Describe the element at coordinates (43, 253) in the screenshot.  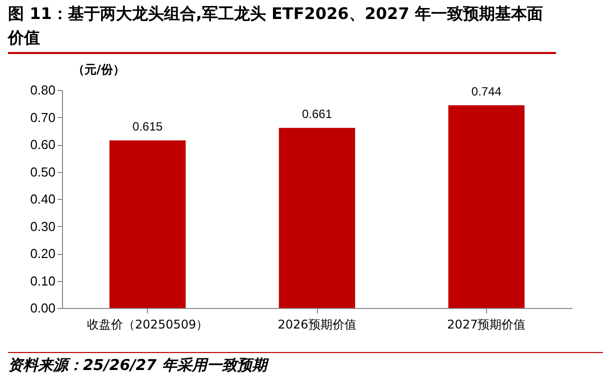
I see `y-tick-label: 0.20` at that location.